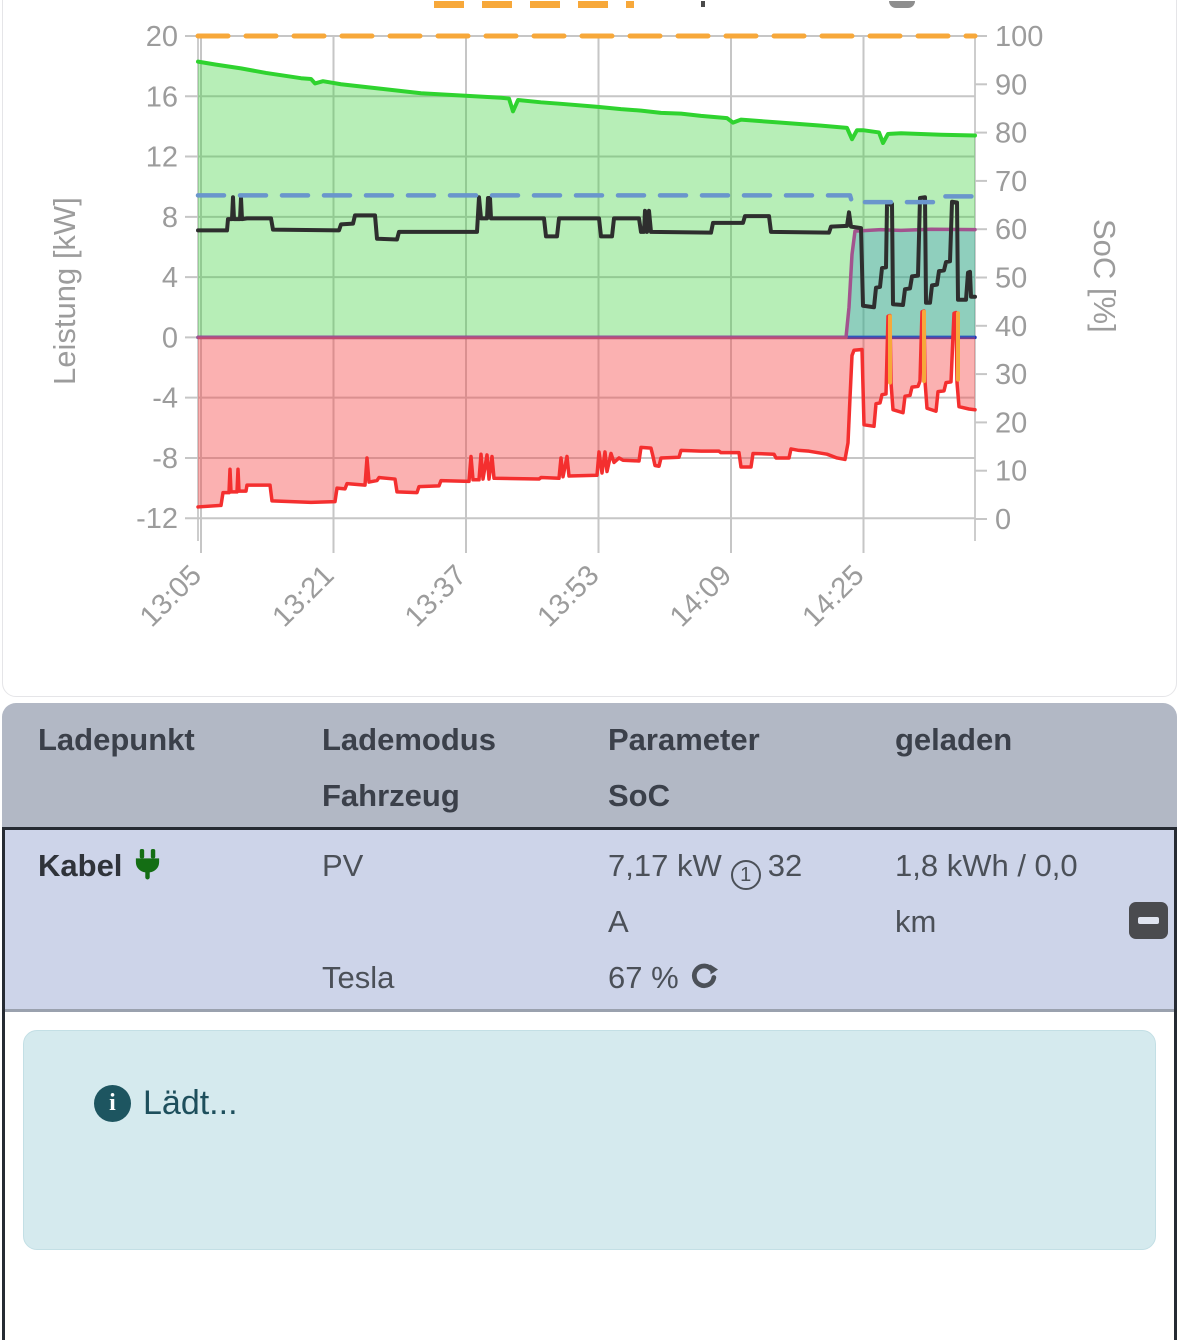 This screenshot has width=1179, height=1340. I want to click on svg-text: -4, so click(165, 399).